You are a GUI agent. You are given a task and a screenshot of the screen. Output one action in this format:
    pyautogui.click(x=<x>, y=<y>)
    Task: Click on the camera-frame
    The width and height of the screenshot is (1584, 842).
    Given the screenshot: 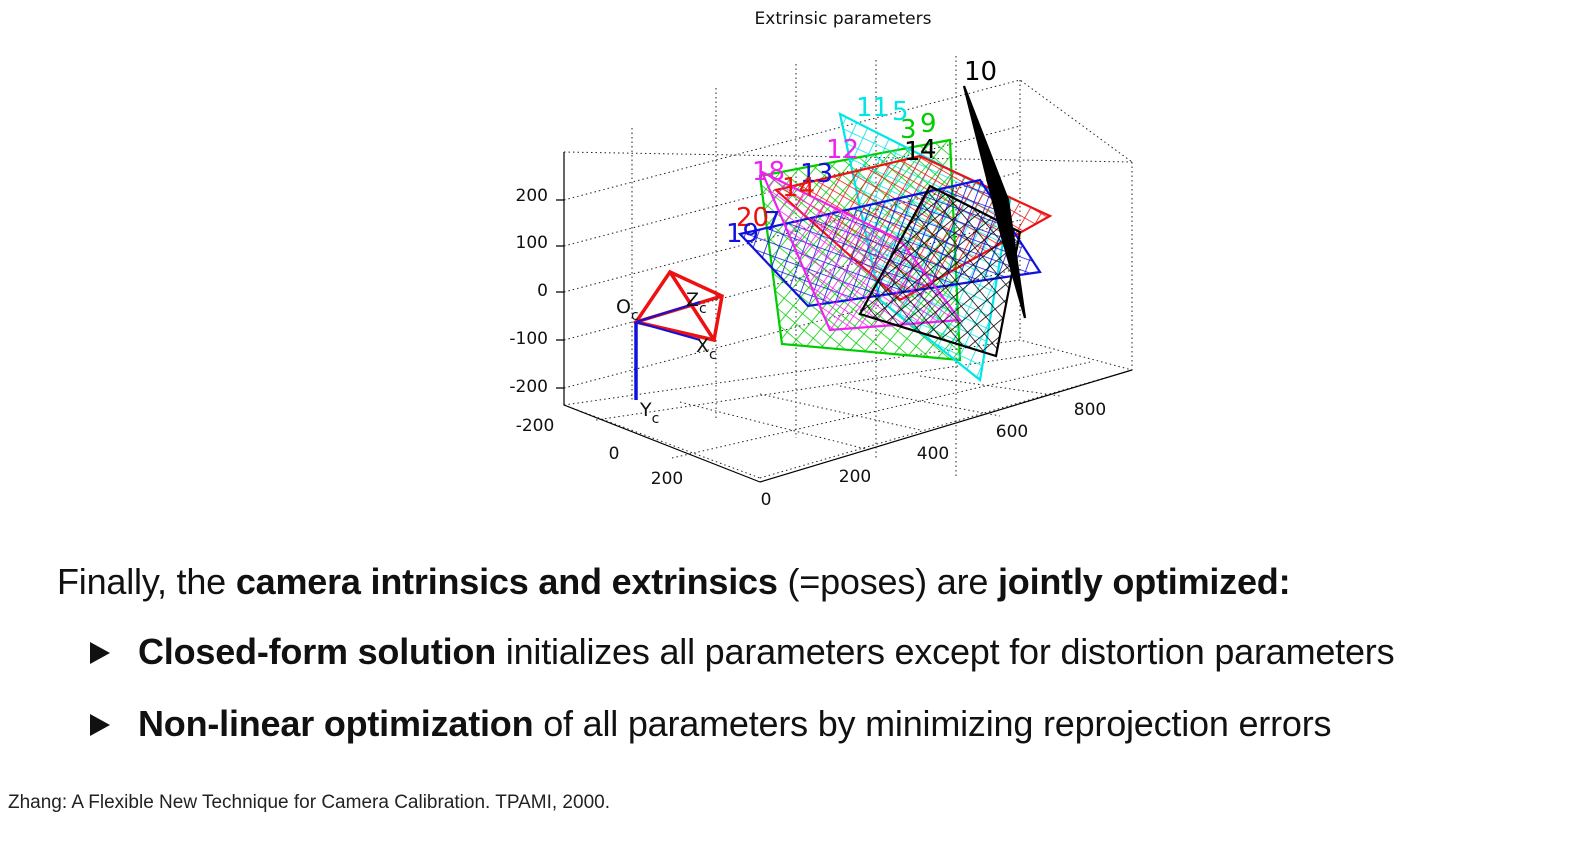 What is the action you would take?
    pyautogui.click(x=678, y=334)
    